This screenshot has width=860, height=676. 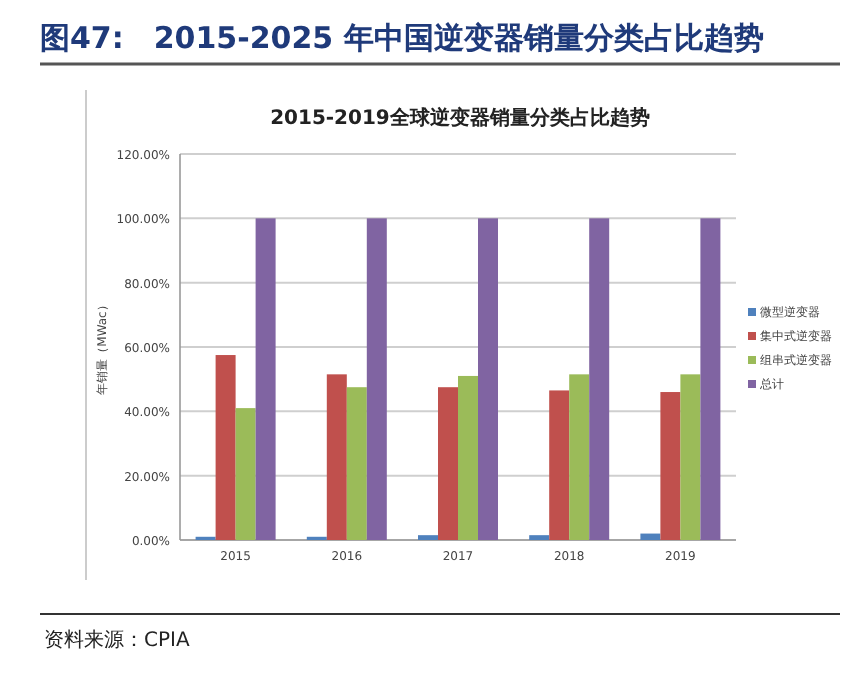 What do you see at coordinates (460, 118) in the screenshot?
I see `chart-subtitle: 2015-2019全球逆变器销量分类占比趋势` at bounding box center [460, 118].